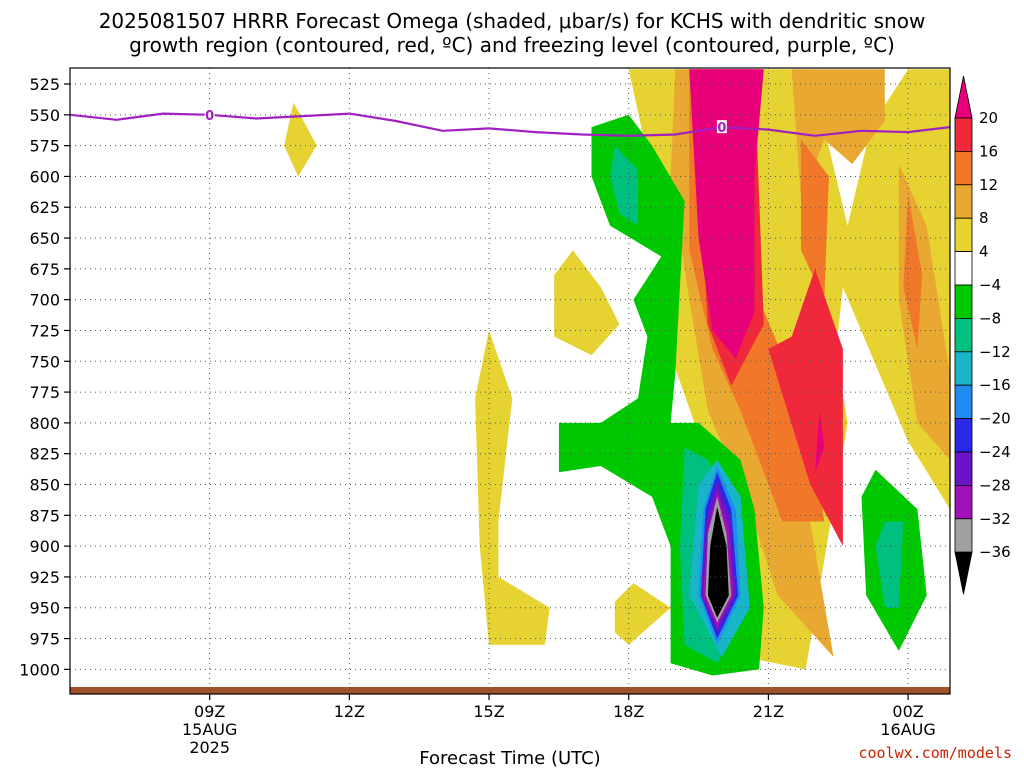 This screenshot has height=768, width=1024. I want to click on colorbar-label-1: 16, so click(988, 151).